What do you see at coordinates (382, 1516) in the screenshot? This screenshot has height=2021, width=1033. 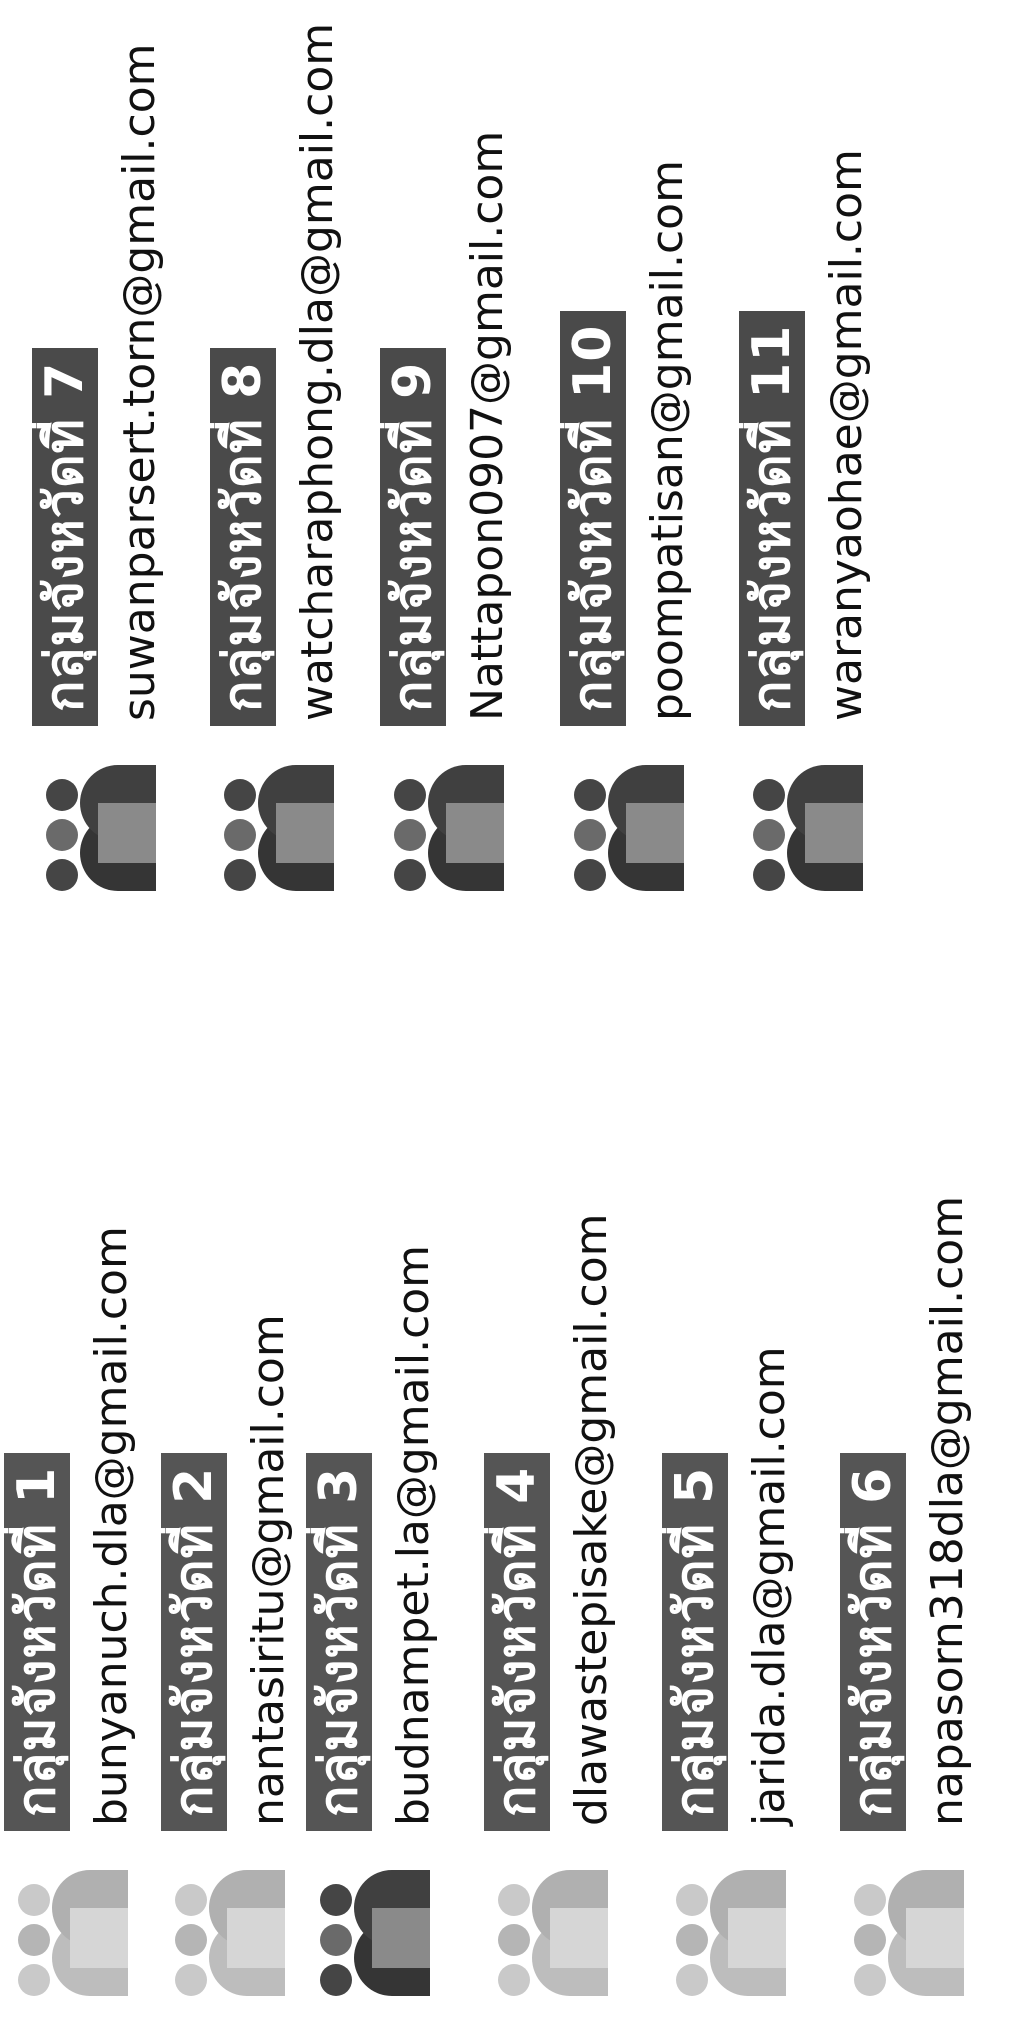 I see `group-entry-3: กลุ่มจังหวัดที่ 3 budnampet.la@gmail.com` at bounding box center [382, 1516].